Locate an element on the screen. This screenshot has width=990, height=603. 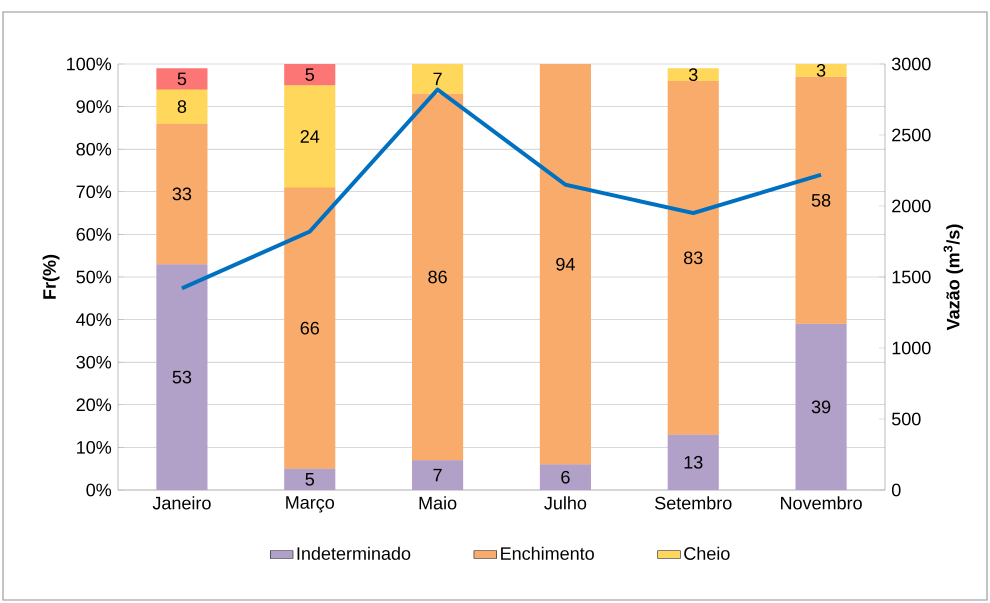
y-tick-label: 30% is located at coordinates (94, 362).